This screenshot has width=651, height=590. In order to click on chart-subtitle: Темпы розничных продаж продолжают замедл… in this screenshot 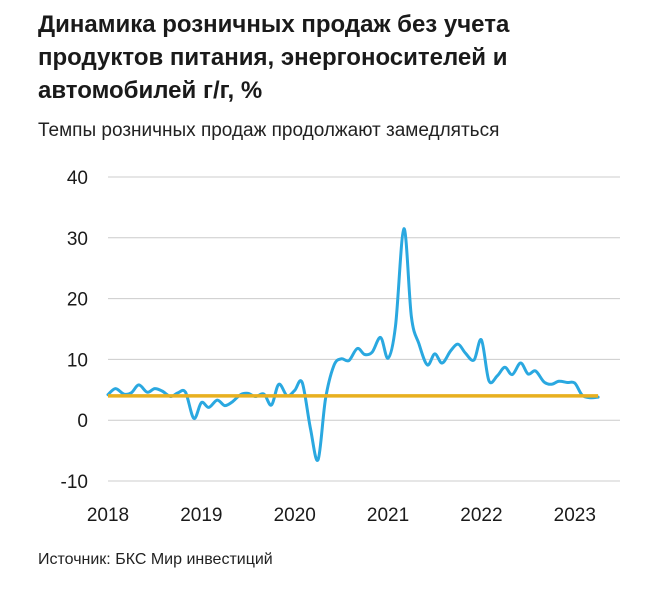, I will do `click(269, 130)`.